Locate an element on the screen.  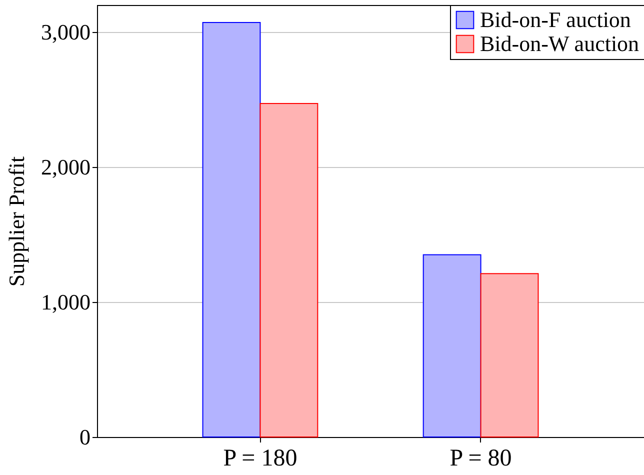
y-axis-title: Supplier Profit is located at coordinates (16, 221).